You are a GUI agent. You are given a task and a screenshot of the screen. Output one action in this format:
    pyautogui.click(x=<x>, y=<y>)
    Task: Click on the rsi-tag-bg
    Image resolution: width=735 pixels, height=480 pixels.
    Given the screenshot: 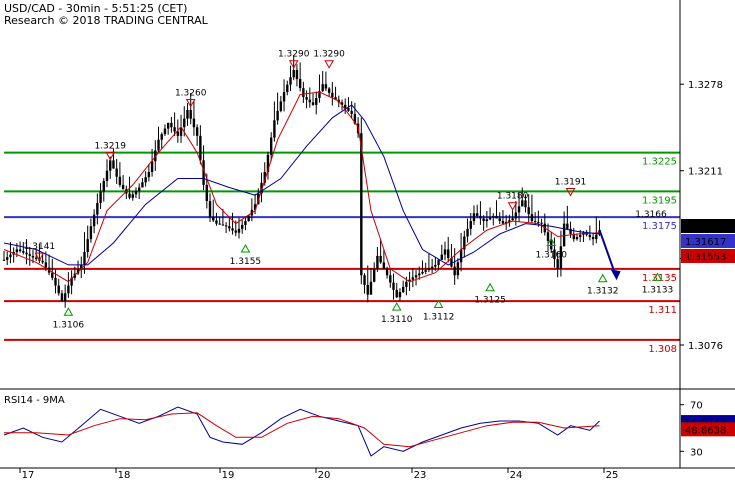 What is the action you would take?
    pyautogui.click(x=708, y=429)
    